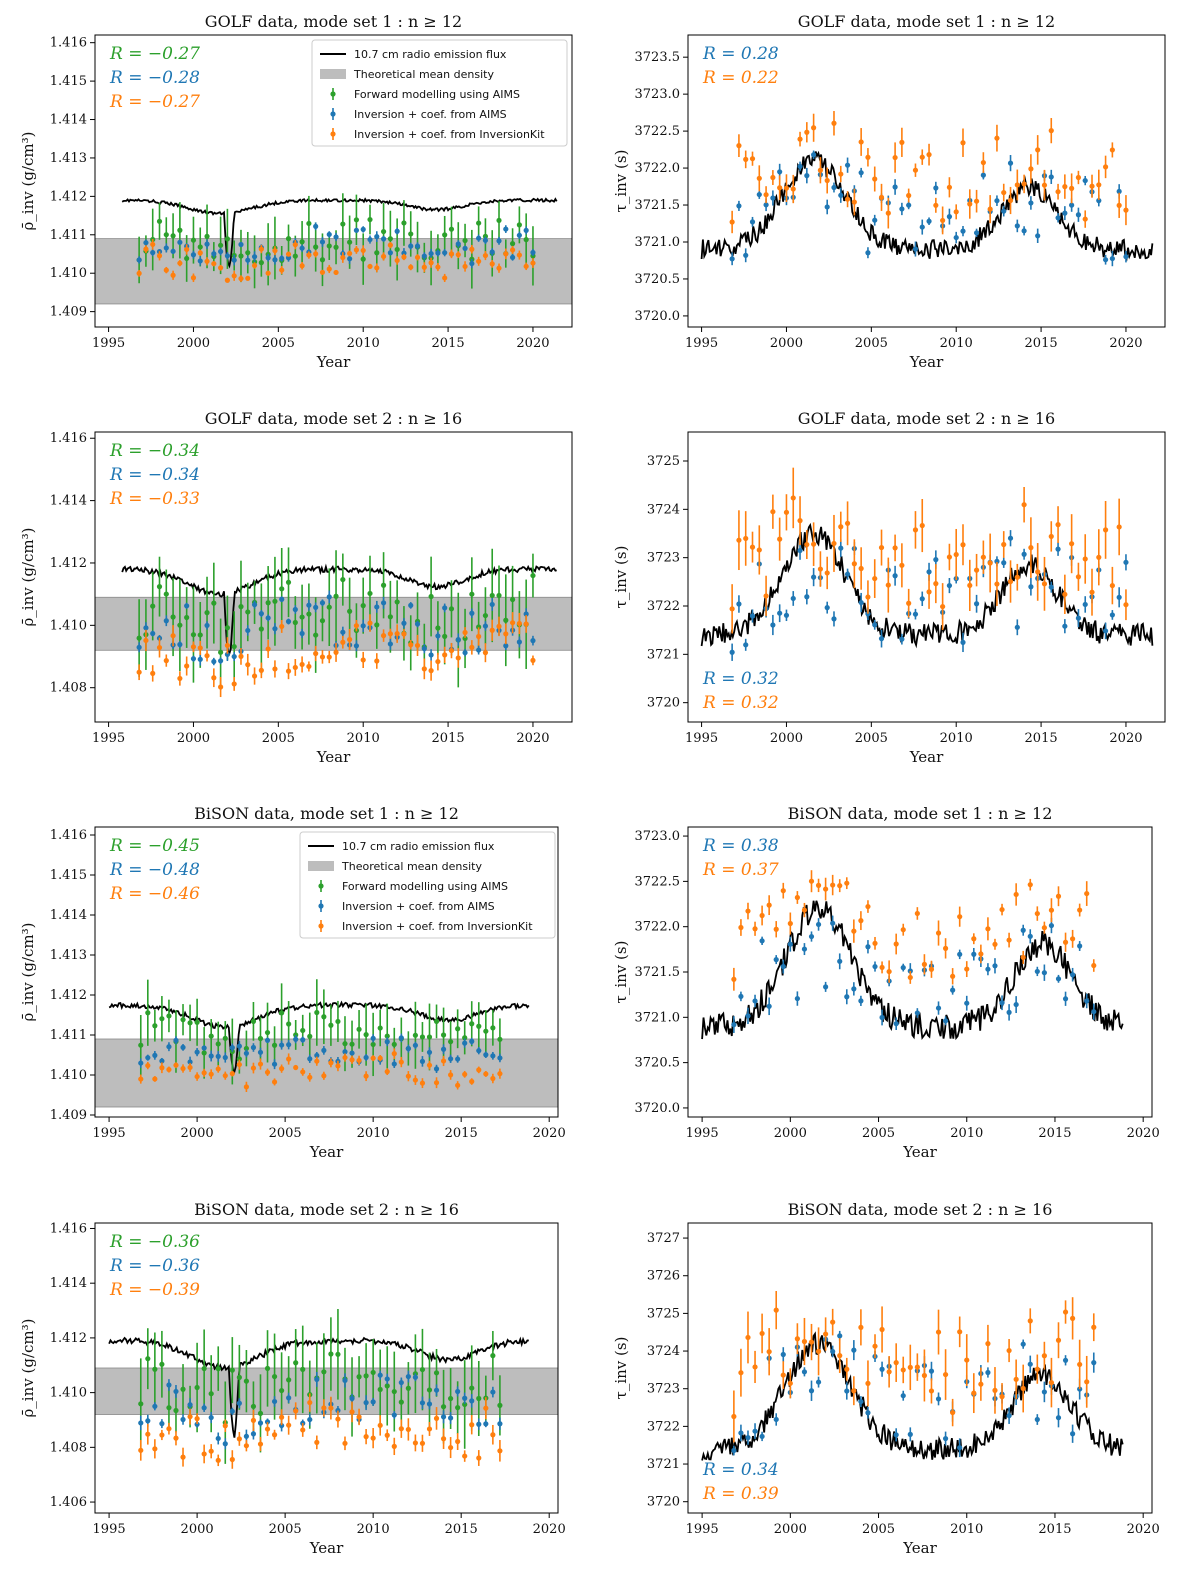 This screenshot has width=1200, height=1587. Describe the element at coordinates (1125, 343) in the screenshot. I see `x-tick-label: 2020` at that location.